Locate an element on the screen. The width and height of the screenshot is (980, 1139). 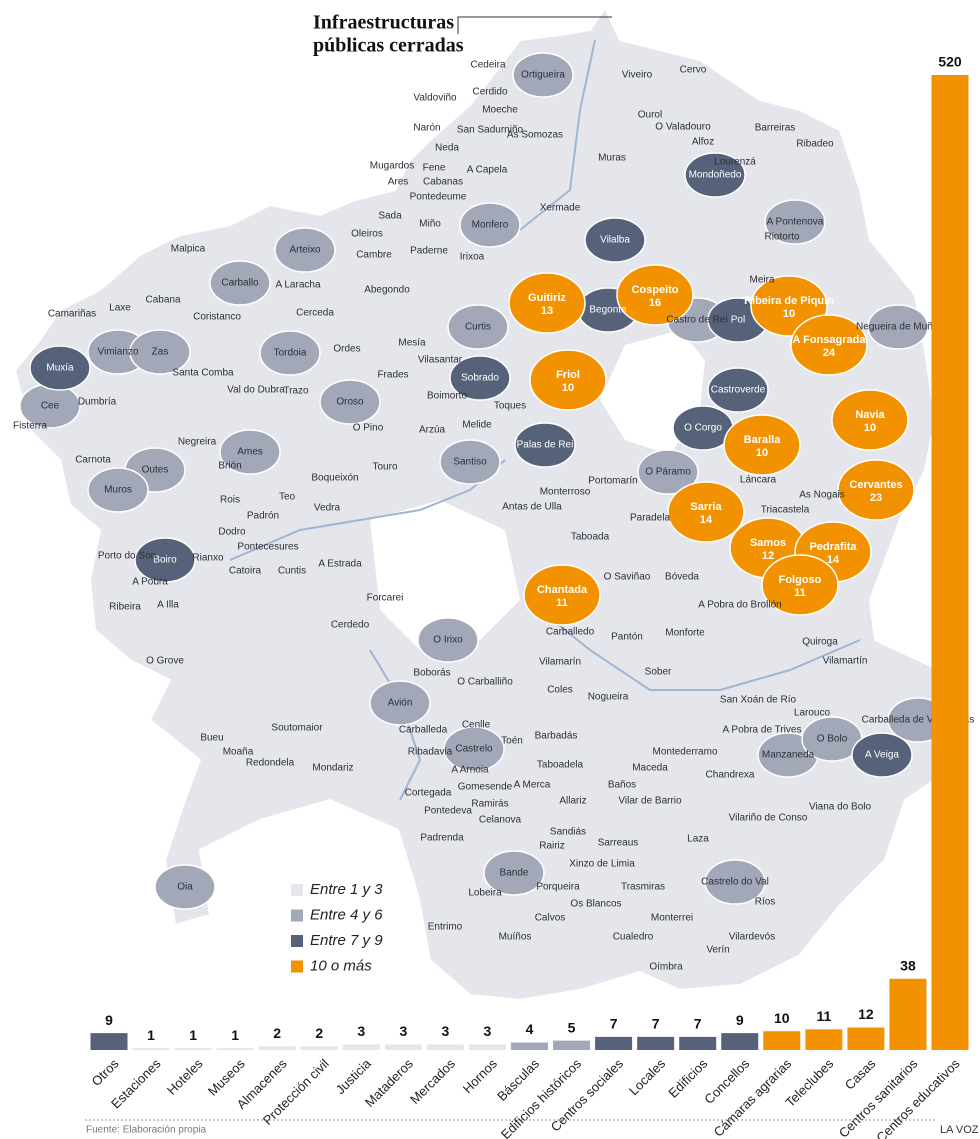
municipality-label: Arteixo is located at coordinates (305, 250).